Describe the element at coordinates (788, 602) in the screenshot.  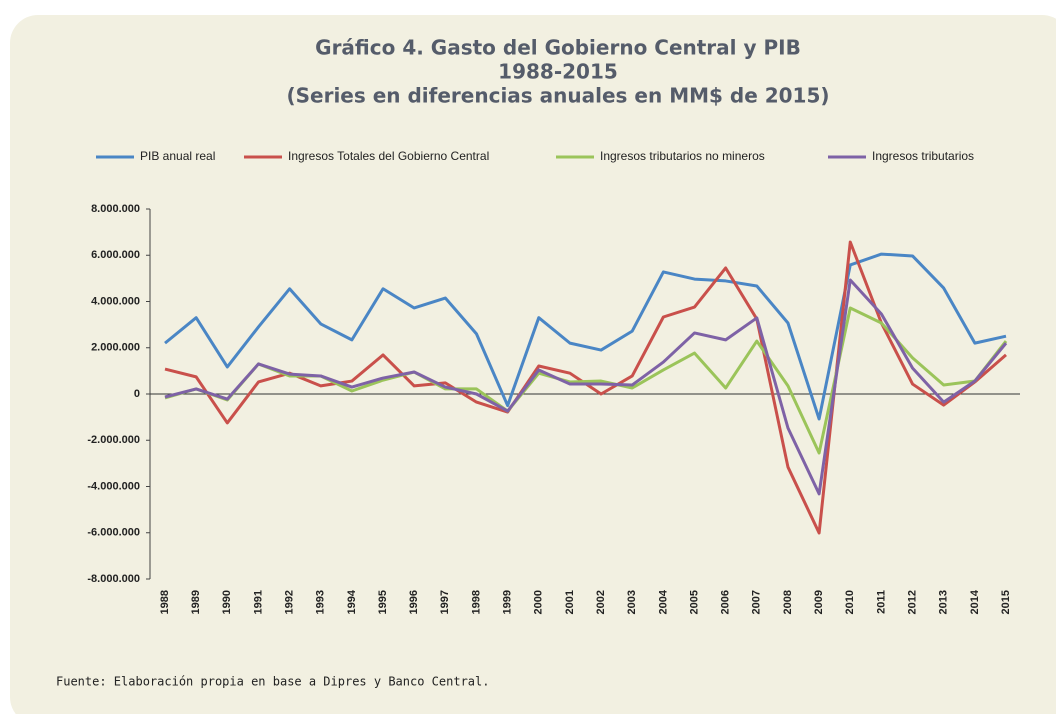
I see `x-tick-label: 2008` at that location.